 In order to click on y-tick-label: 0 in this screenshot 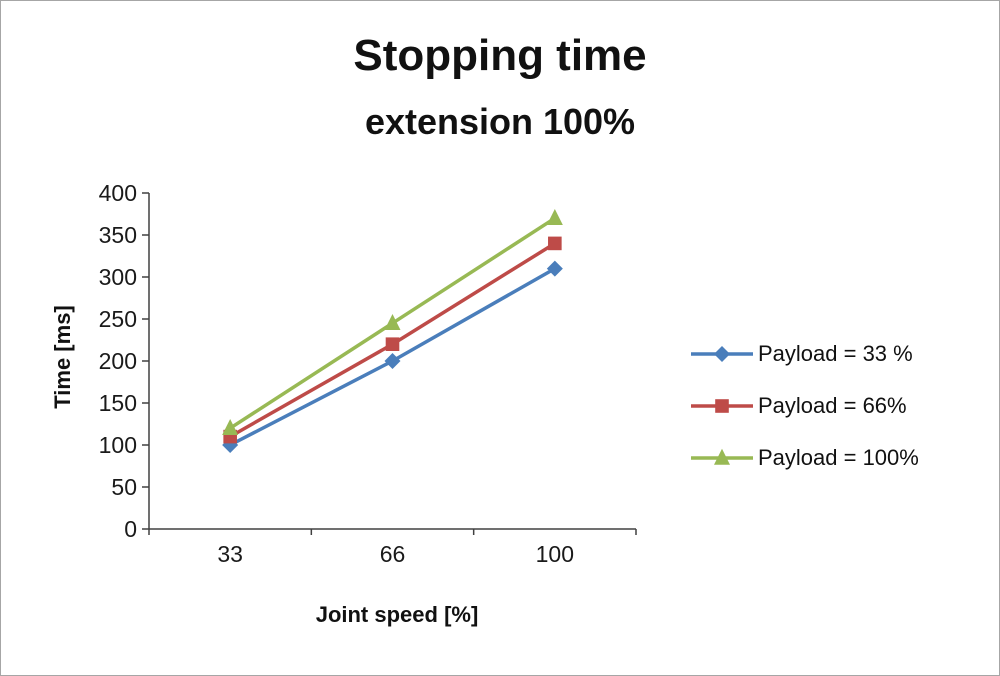, I will do `click(130, 529)`.